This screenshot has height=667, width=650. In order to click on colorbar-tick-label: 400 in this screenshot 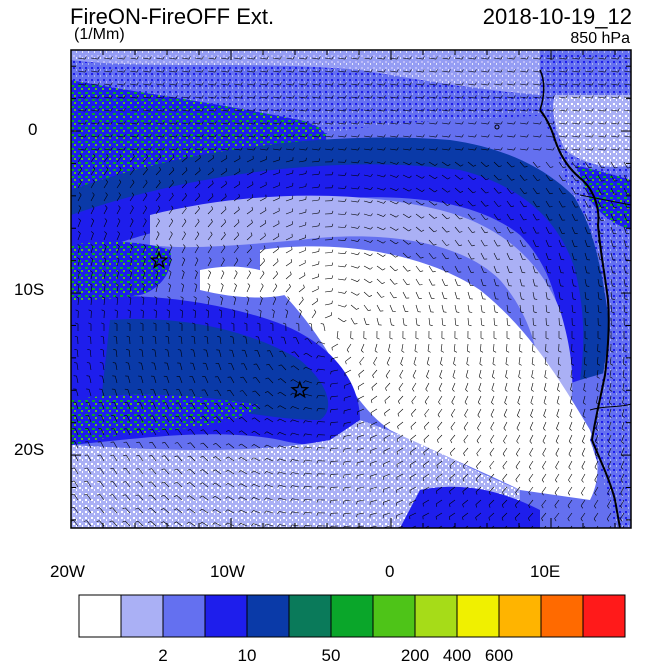, I will do `click(457, 655)`.